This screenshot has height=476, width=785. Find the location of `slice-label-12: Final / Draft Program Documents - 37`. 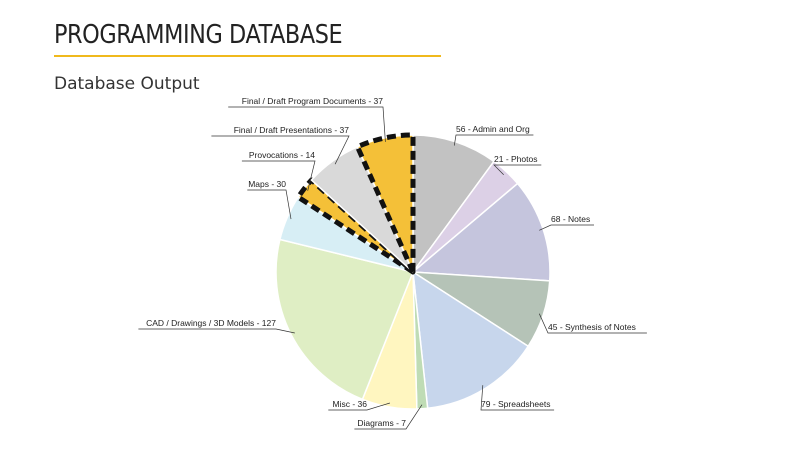

slice-label-12: Final / Draft Program Documents - 37 is located at coordinates (313, 101).